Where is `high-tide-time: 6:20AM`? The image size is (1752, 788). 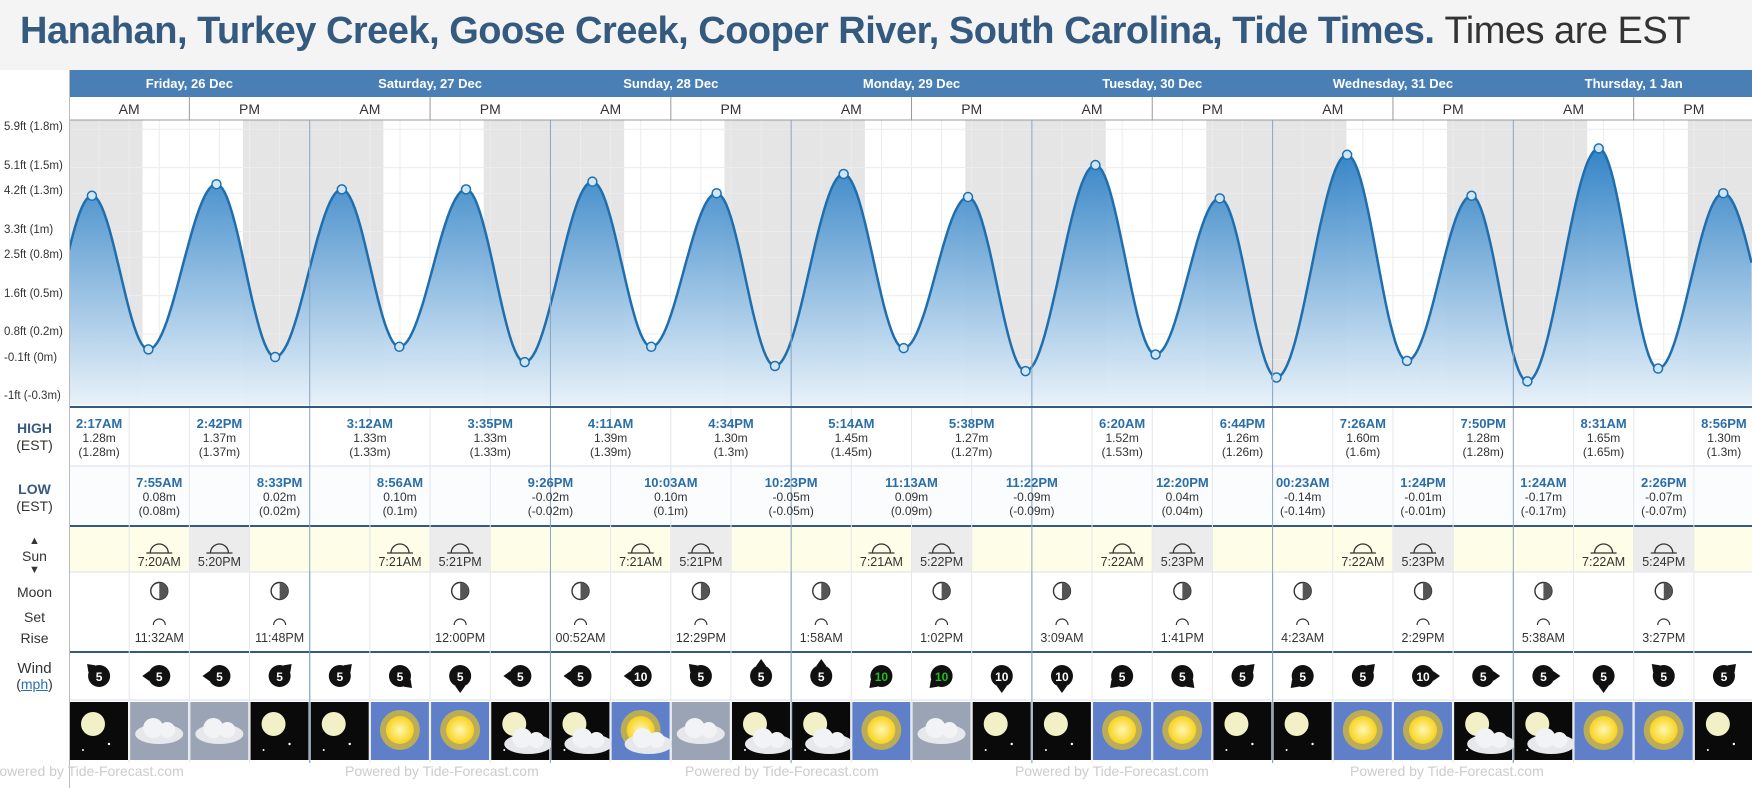 high-tide-time: 6:20AM is located at coordinates (1122, 423).